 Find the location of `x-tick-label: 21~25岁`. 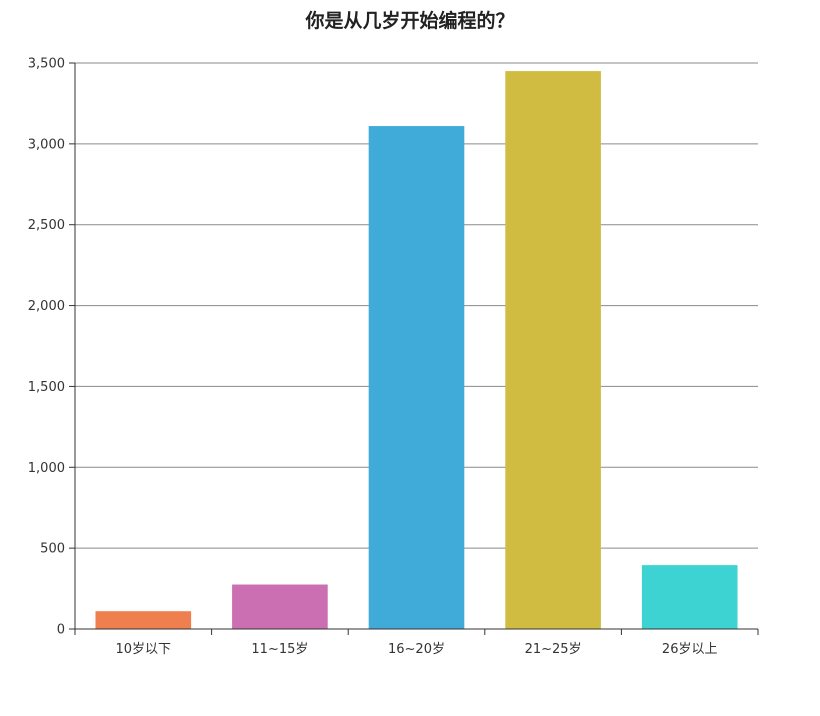

x-tick-label: 21~25岁 is located at coordinates (553, 649).